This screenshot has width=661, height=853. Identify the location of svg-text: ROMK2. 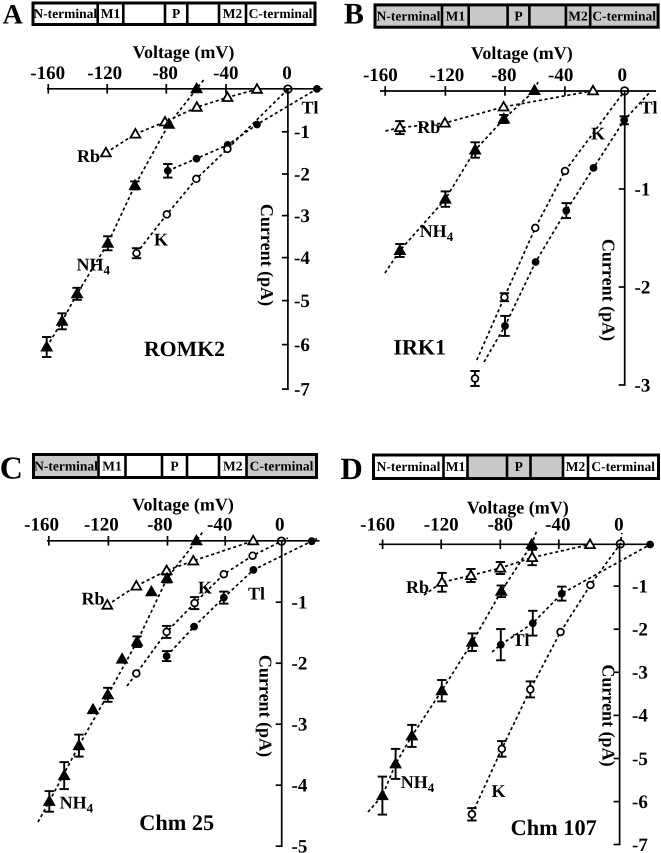
(184, 349).